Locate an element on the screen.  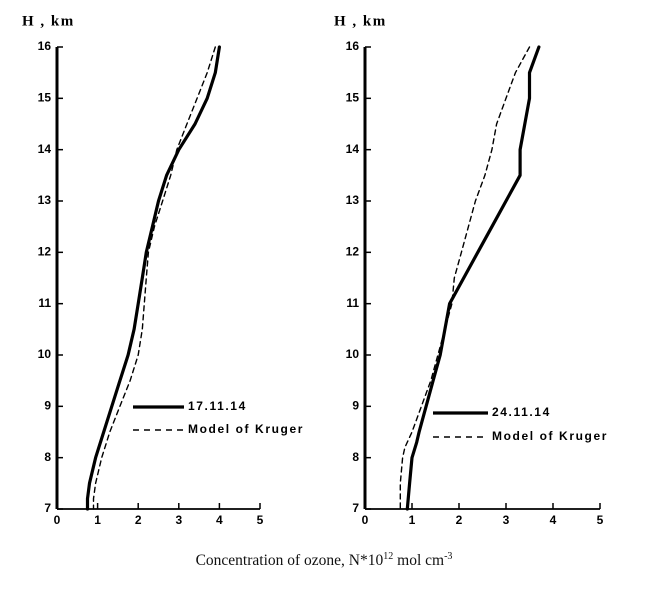
caption-middle: mol cm is located at coordinates (419, 561).